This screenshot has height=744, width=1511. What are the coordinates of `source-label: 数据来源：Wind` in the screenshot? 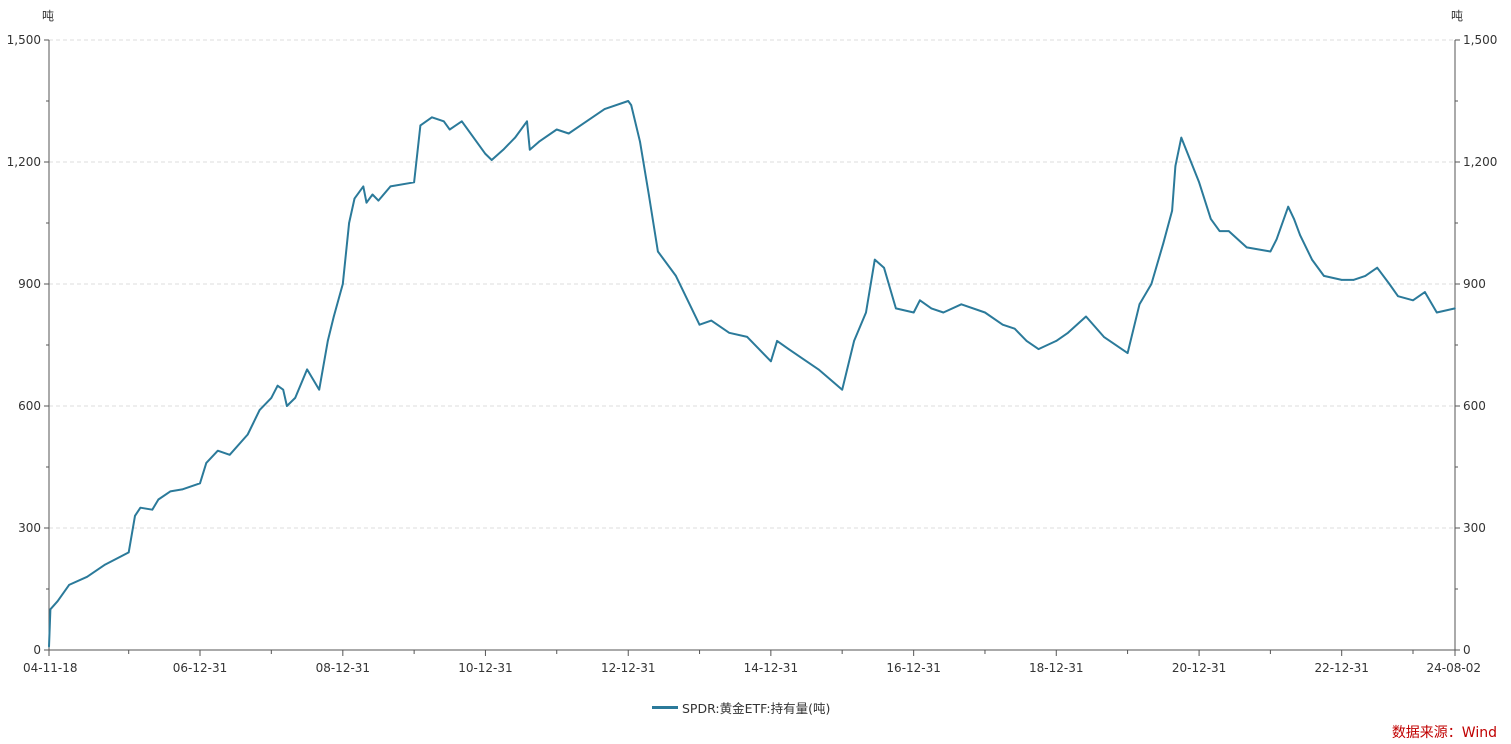 It's located at (1444, 733).